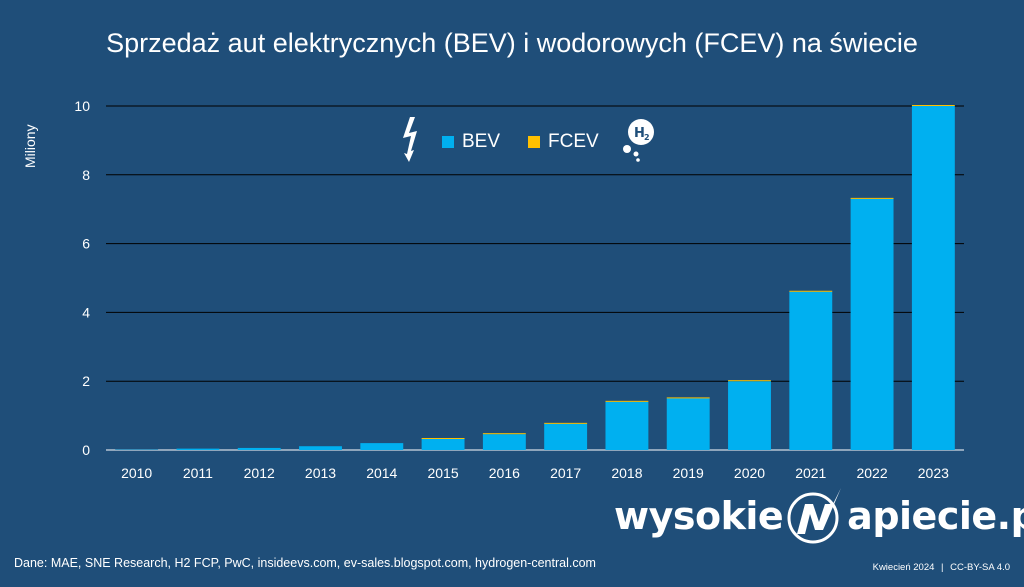 The image size is (1024, 587). What do you see at coordinates (86, 312) in the screenshot?
I see `y-tick-label: 4` at bounding box center [86, 312].